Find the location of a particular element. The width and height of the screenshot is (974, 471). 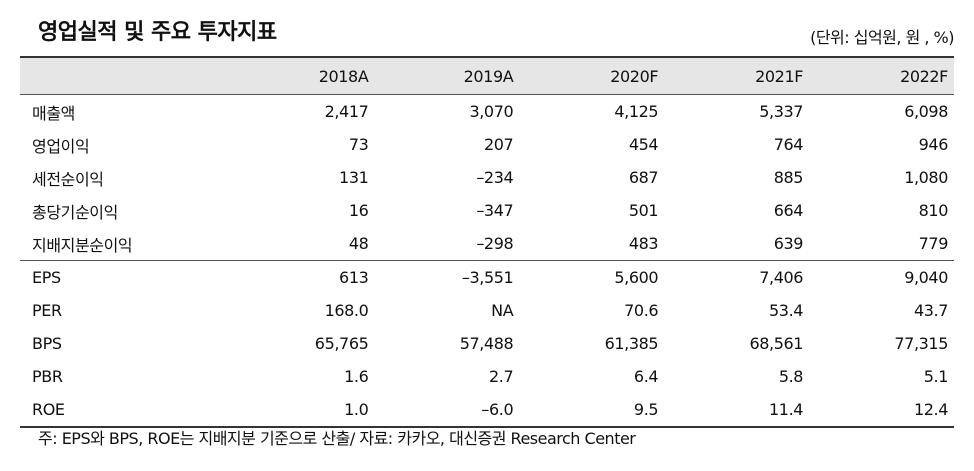

cell: 5,600 is located at coordinates (592, 277).